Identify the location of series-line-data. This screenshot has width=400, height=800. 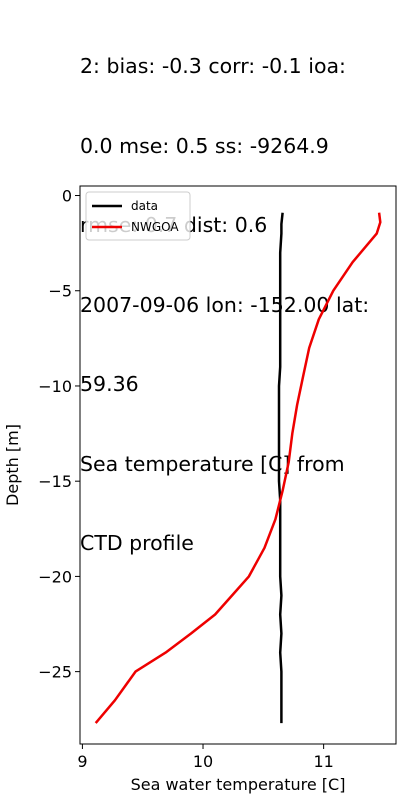
(280, 468).